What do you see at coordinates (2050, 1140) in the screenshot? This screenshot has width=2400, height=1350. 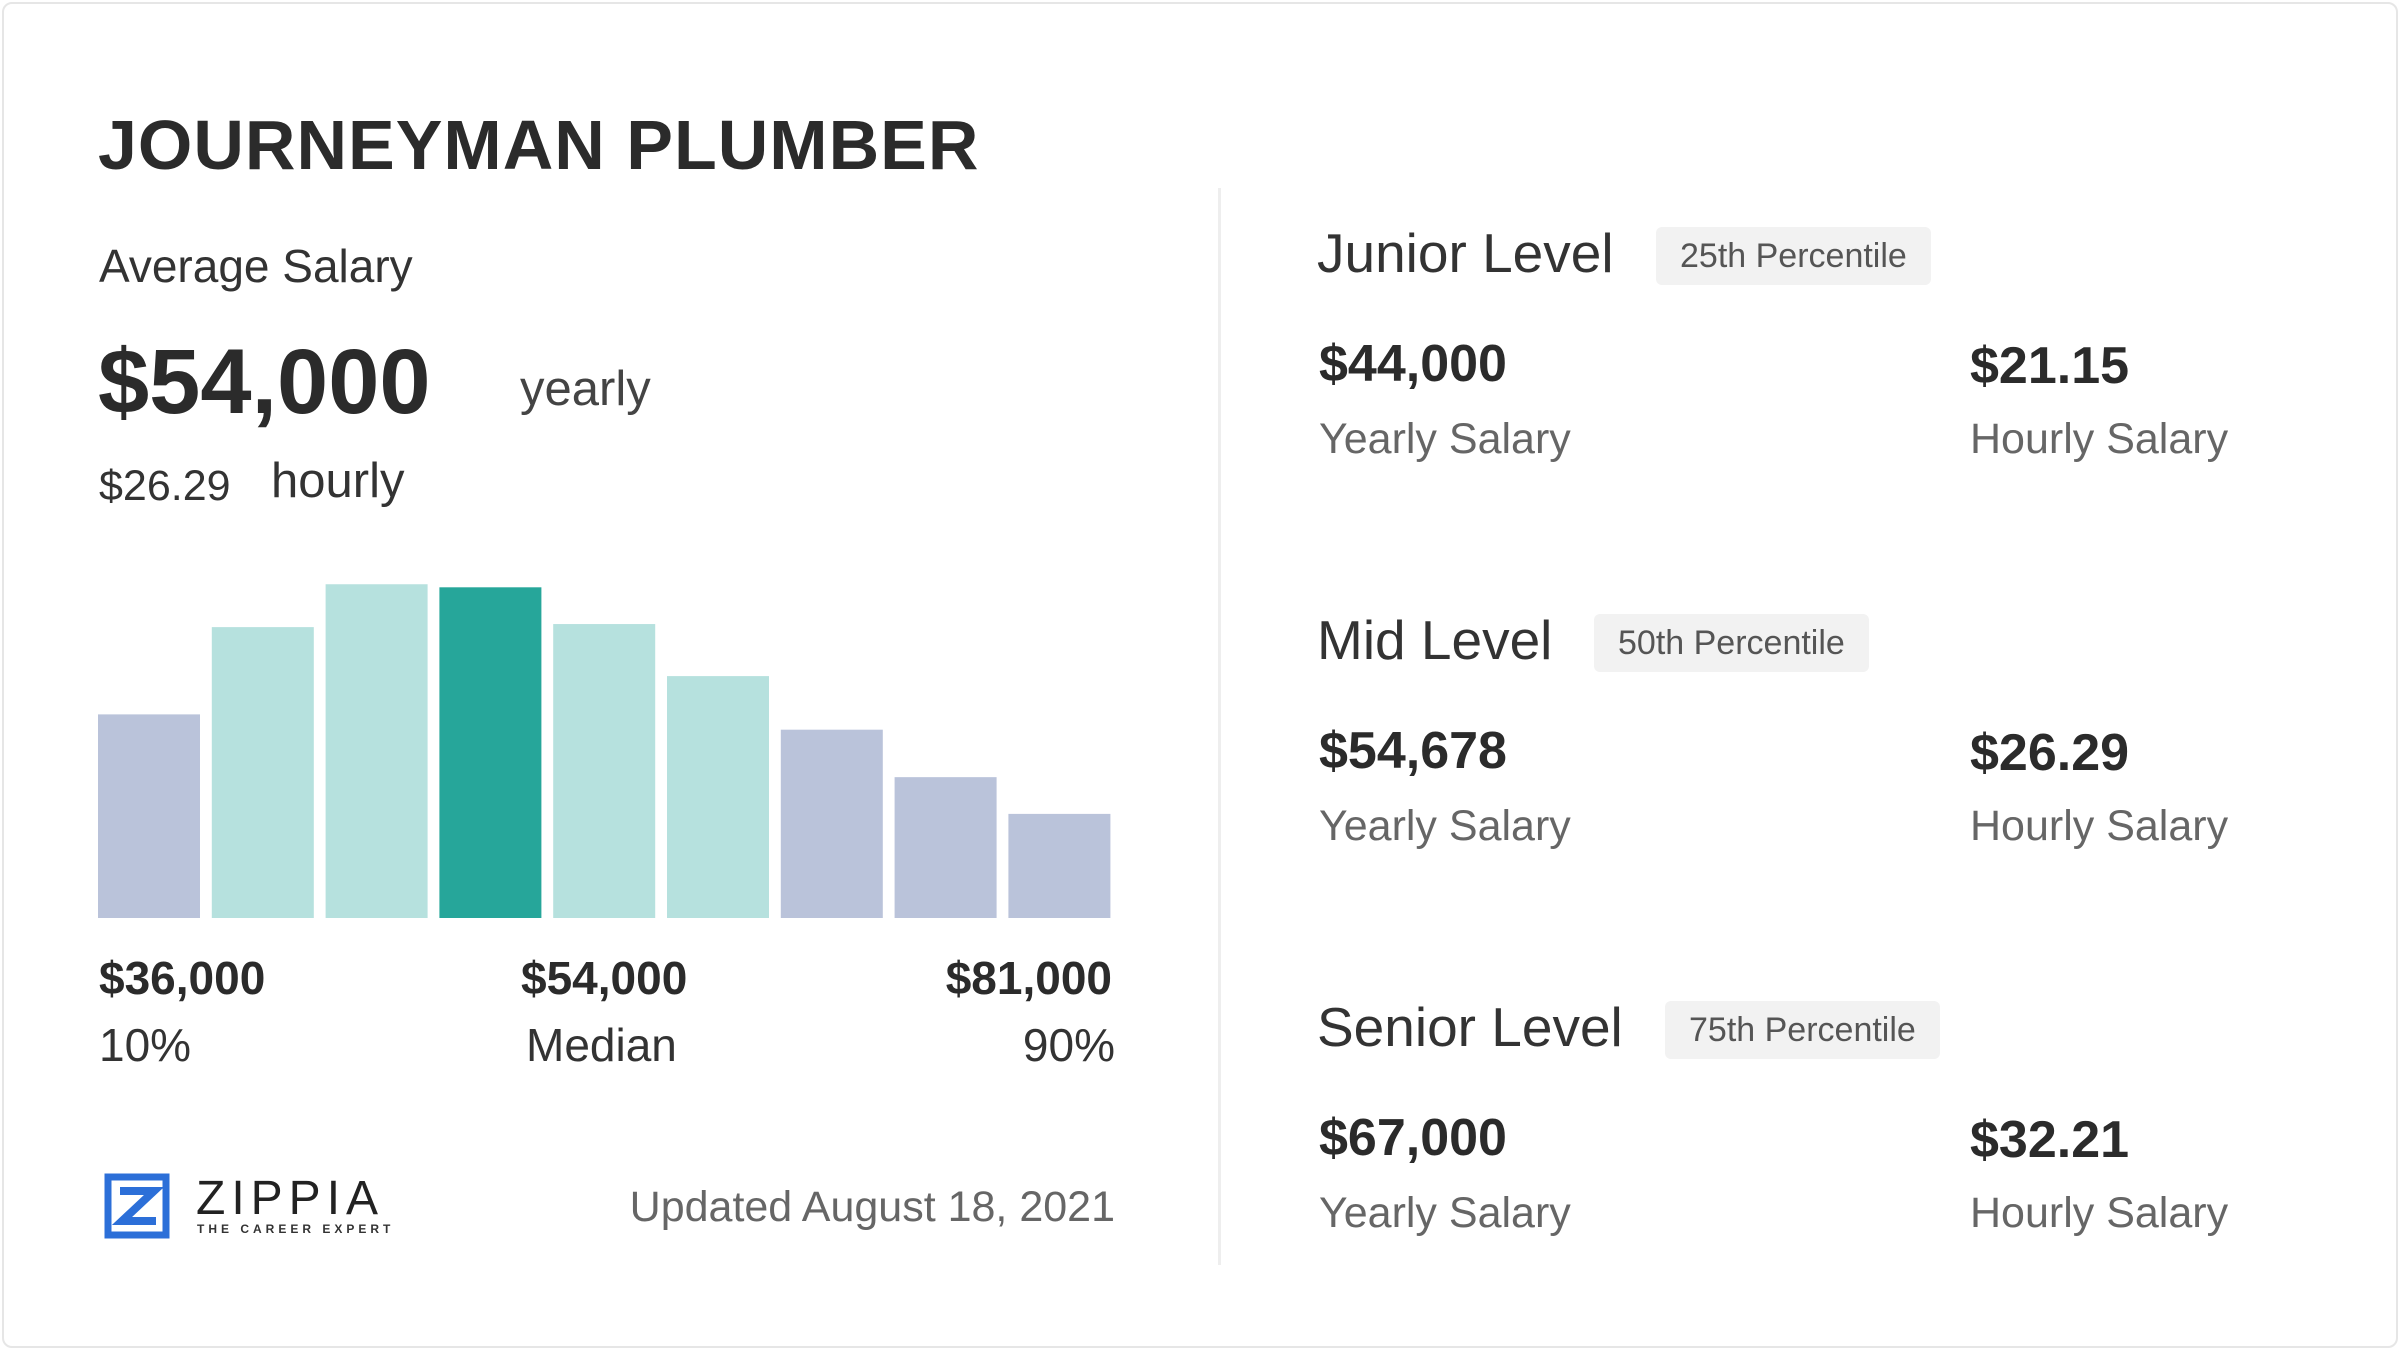 I see `hourly-value: $32.21` at bounding box center [2050, 1140].